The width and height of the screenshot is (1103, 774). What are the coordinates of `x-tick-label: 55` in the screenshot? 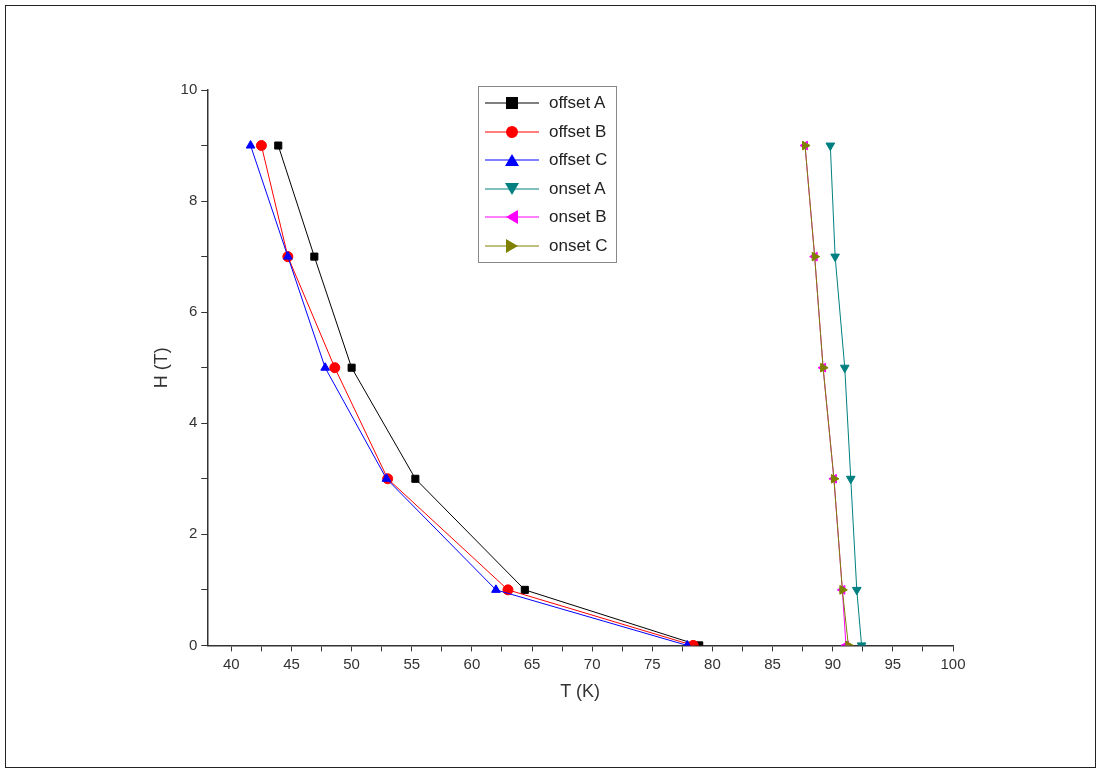 It's located at (412, 663).